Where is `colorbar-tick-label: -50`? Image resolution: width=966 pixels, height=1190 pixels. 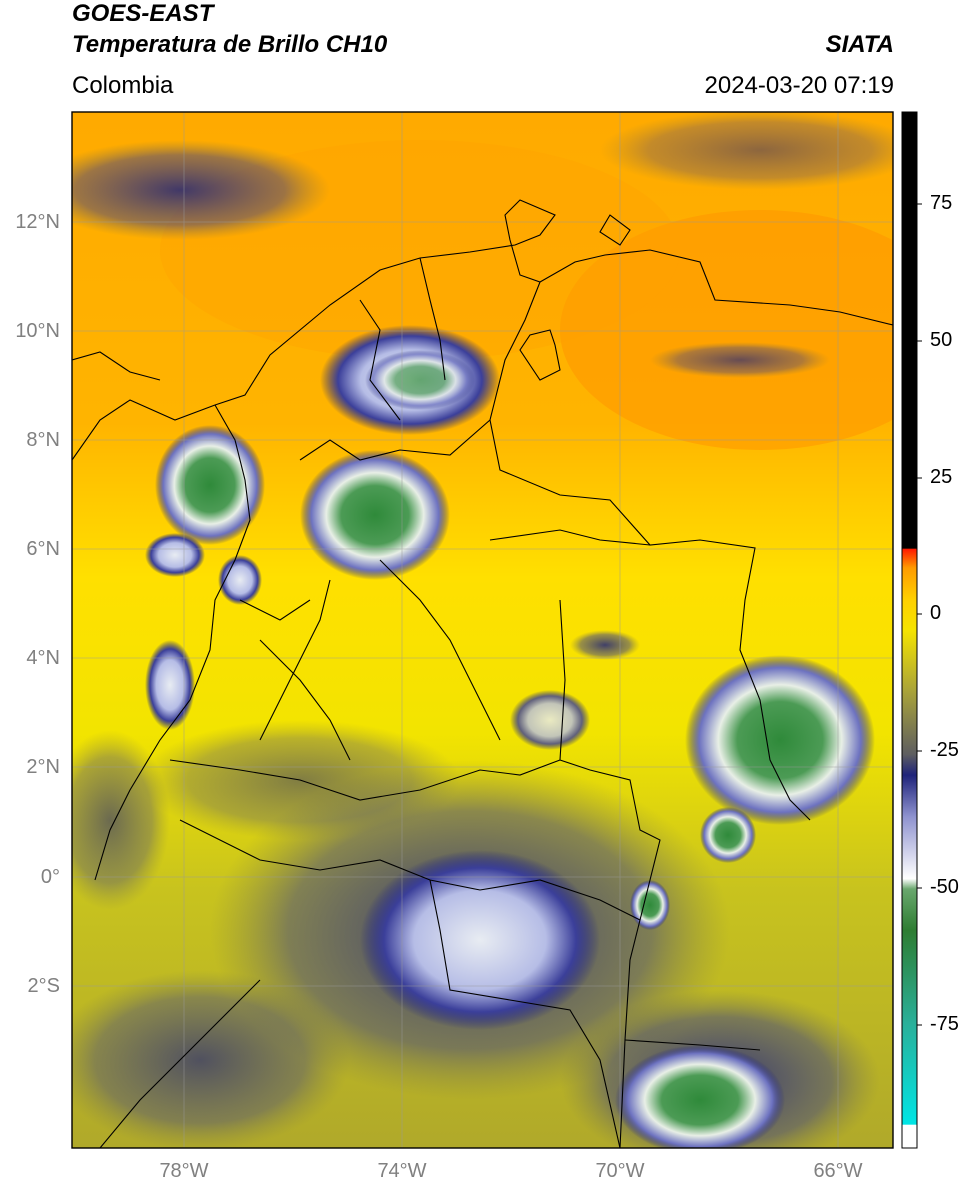
colorbar-tick-label: -50 is located at coordinates (944, 887).